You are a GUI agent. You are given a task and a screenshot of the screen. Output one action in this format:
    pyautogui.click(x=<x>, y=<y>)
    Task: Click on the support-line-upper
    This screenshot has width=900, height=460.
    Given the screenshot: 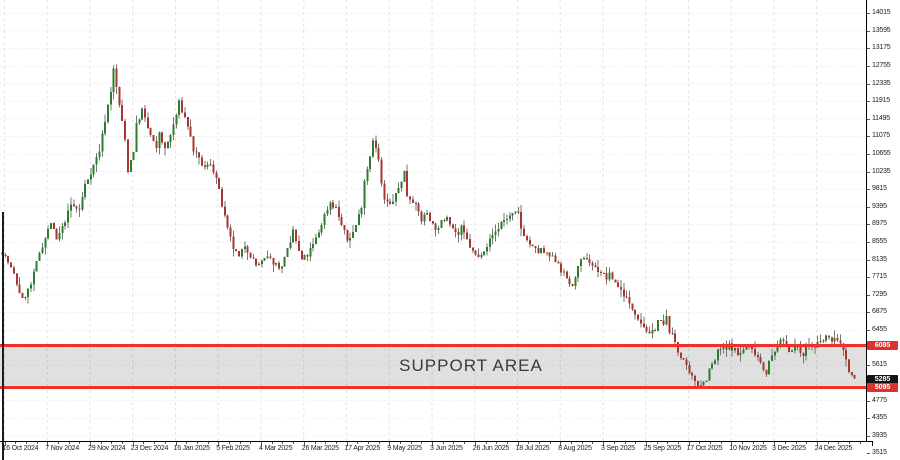 What is the action you would take?
    pyautogui.click(x=433, y=346)
    